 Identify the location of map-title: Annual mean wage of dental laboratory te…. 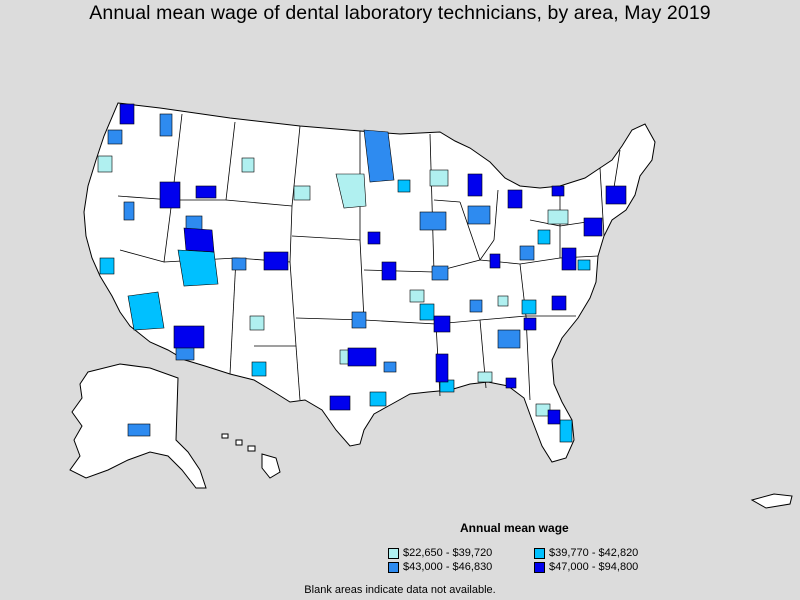
(400, 13).